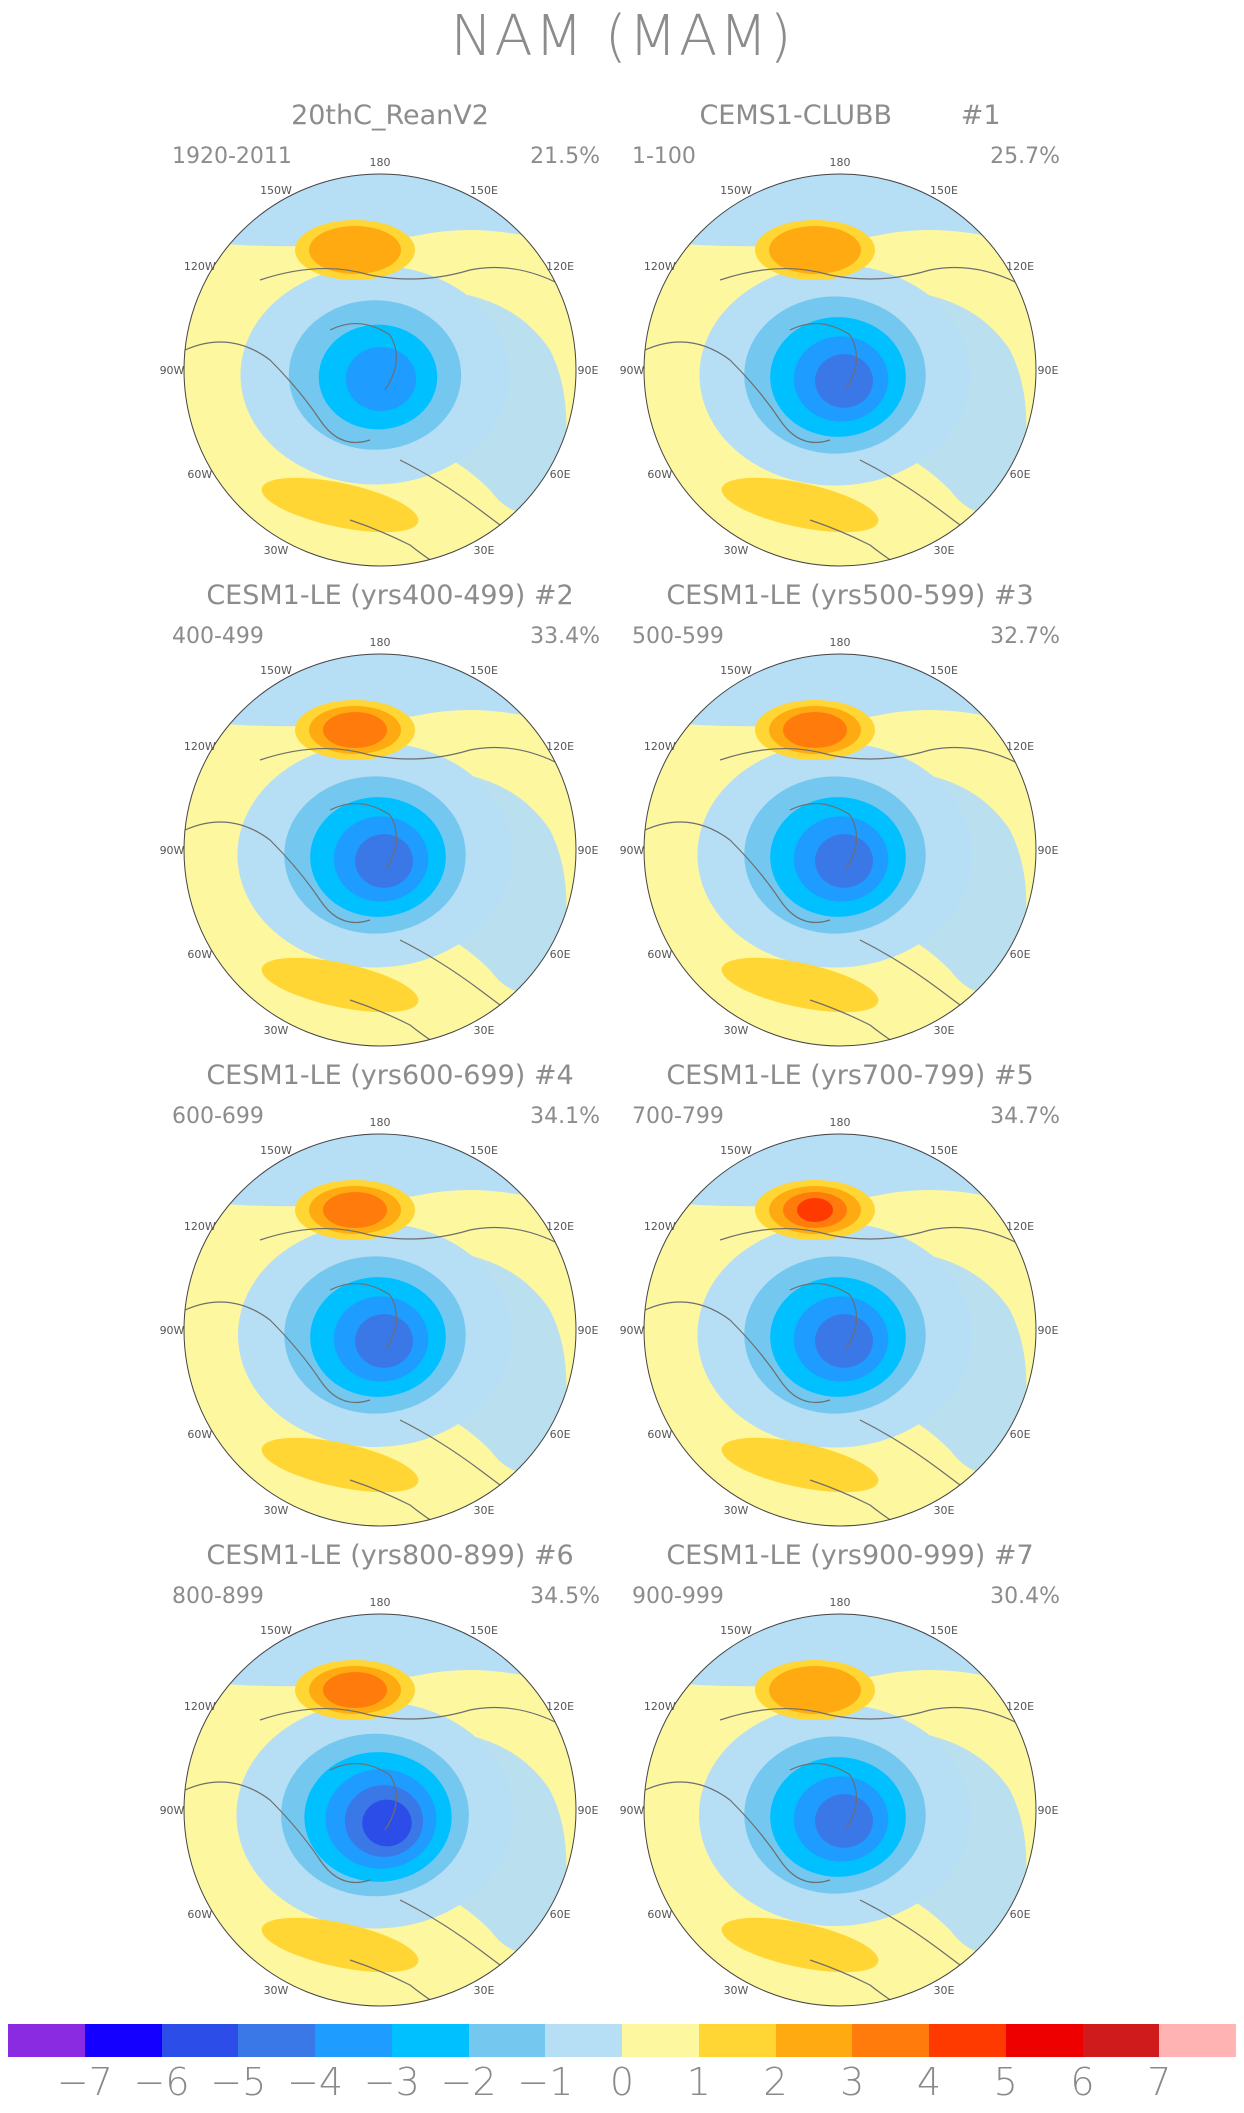 The height and width of the screenshot is (2113, 1244). What do you see at coordinates (390, 1075) in the screenshot?
I see `panel-title: CESM1-LE (yrs600-699) #4` at bounding box center [390, 1075].